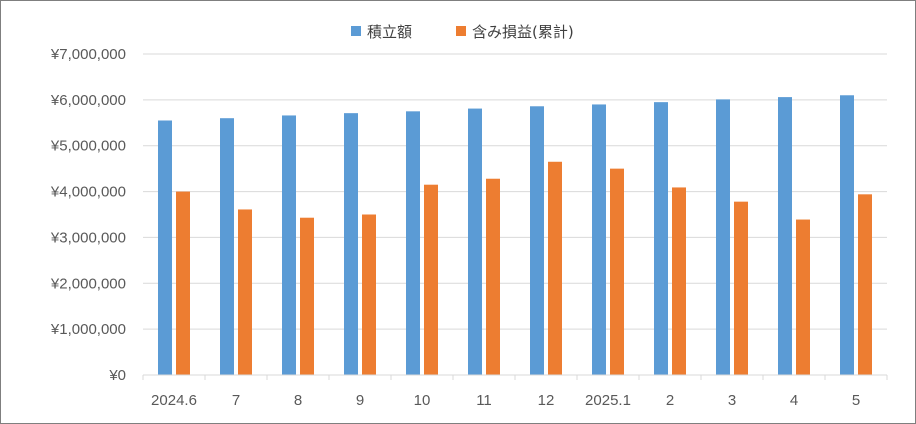 This screenshot has height=424, width=916. I want to click on x-tick-label: 4, so click(794, 400).